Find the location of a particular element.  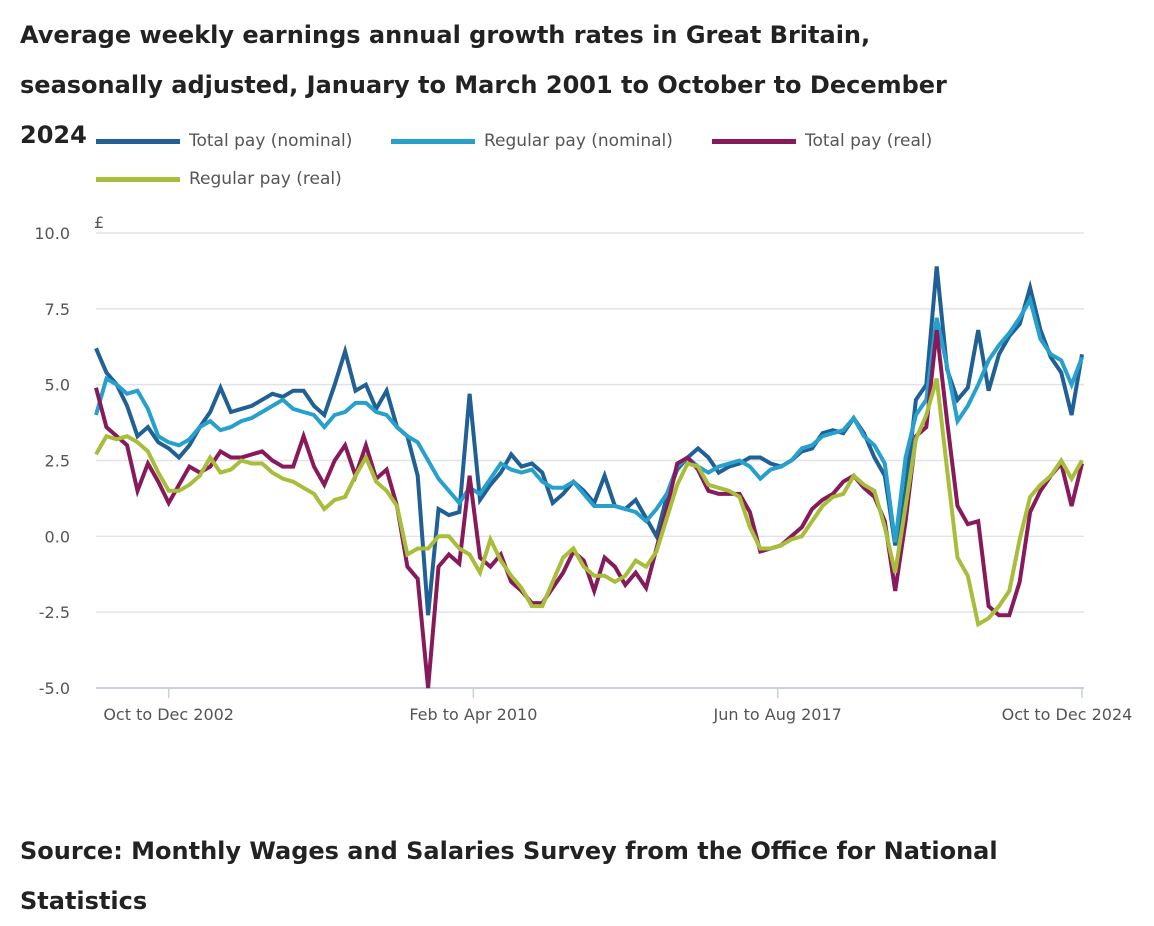

y-tick-label: 7.5 is located at coordinates (57, 309).